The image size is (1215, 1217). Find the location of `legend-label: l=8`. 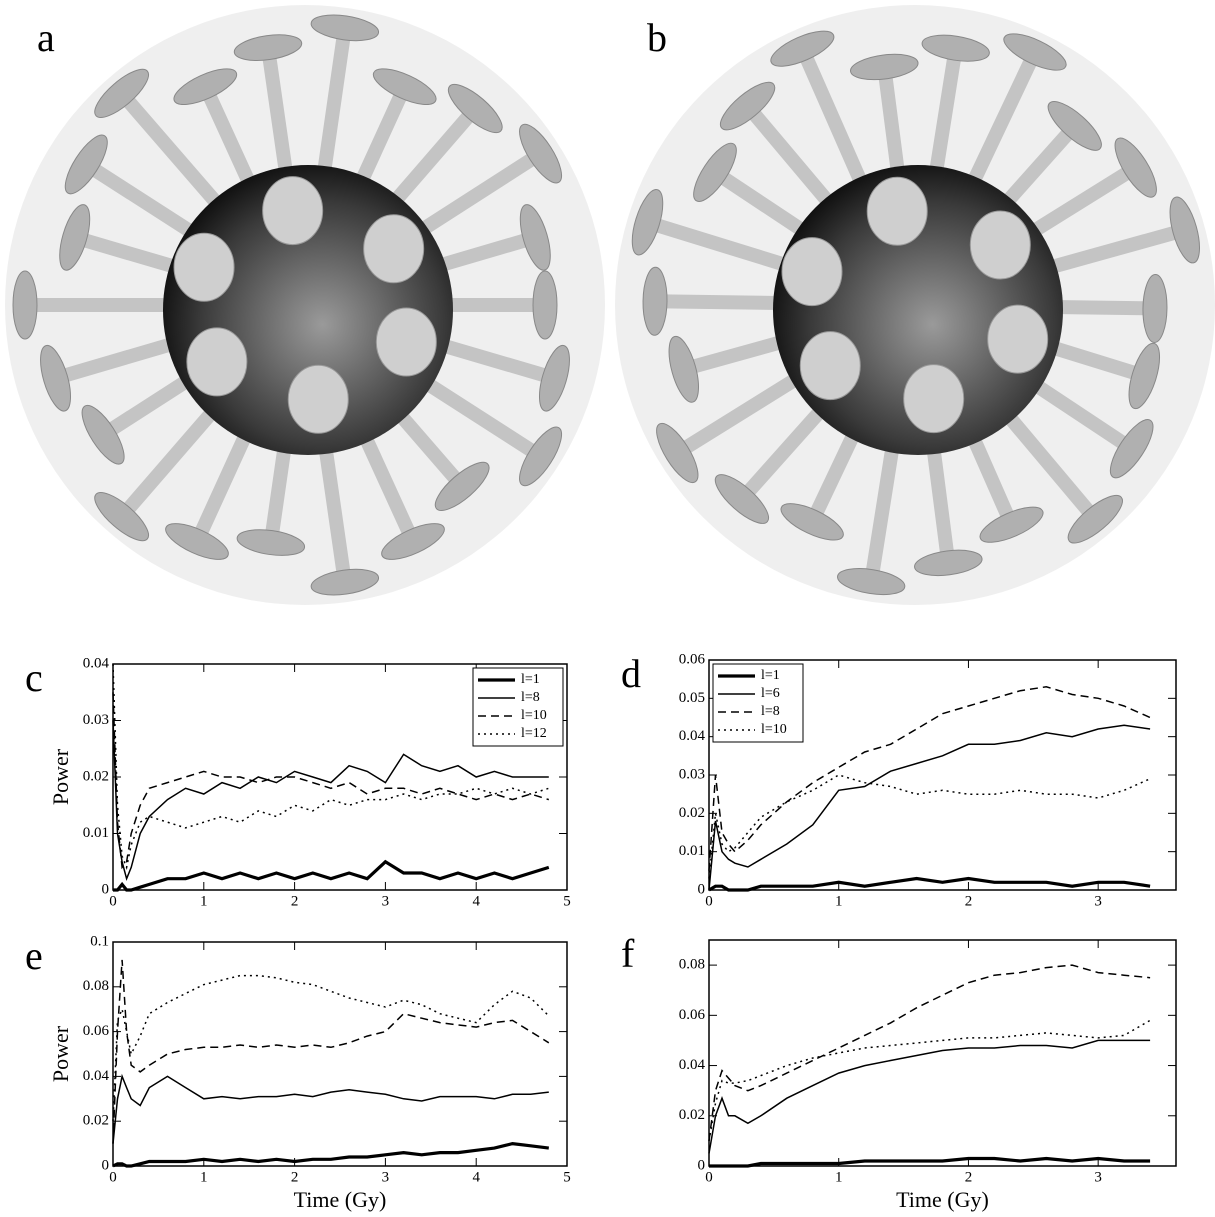

legend-label: l=8 is located at coordinates (530, 697).